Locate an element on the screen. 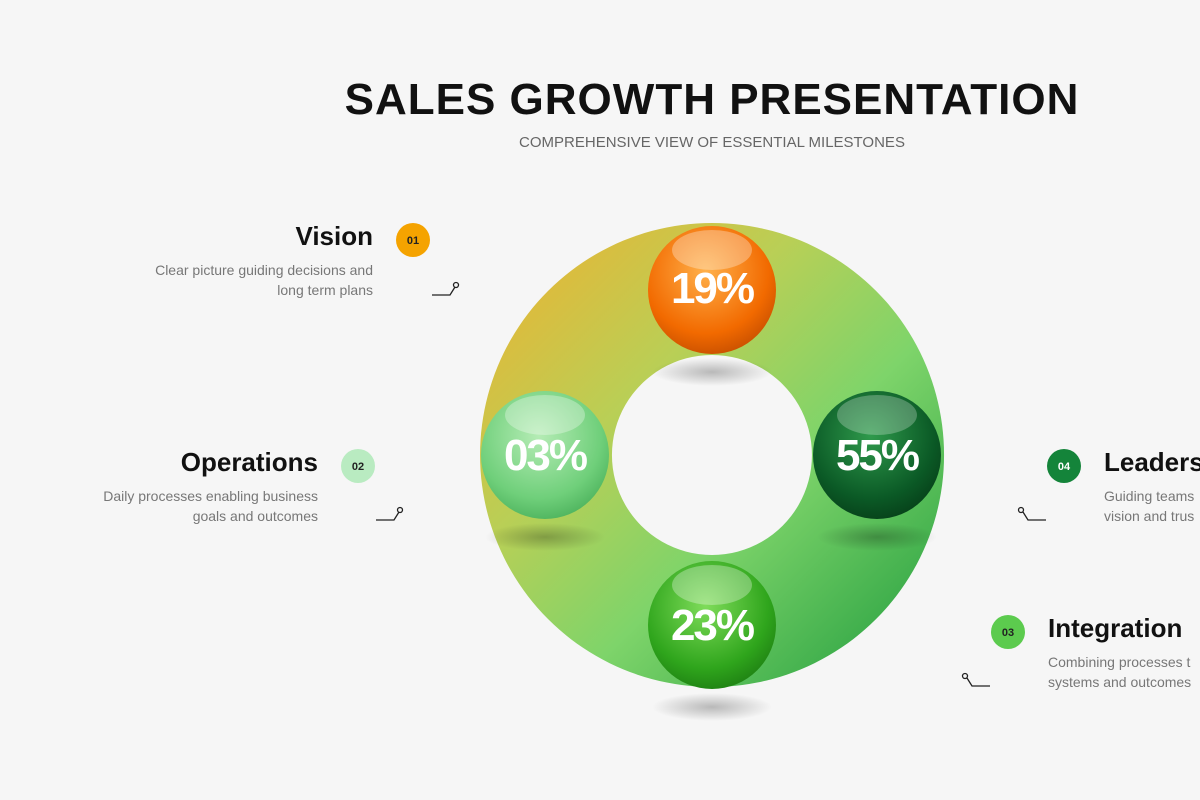 This screenshot has height=800, width=1200. sphere-label: 19% is located at coordinates (712, 288).